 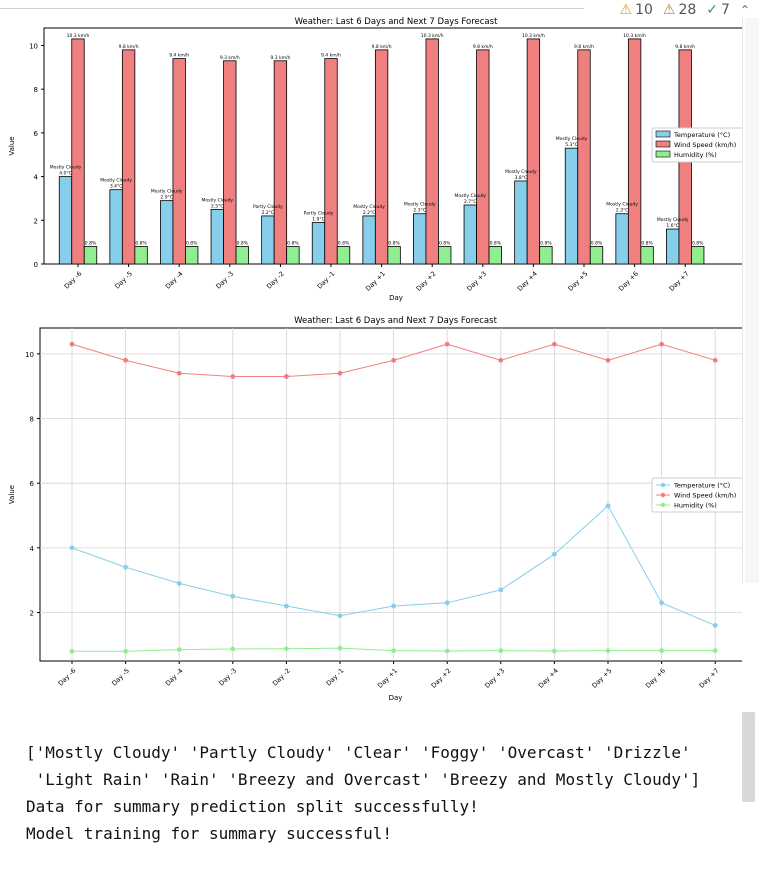 I want to click on output-scrollbar-top, so click(x=751, y=300).